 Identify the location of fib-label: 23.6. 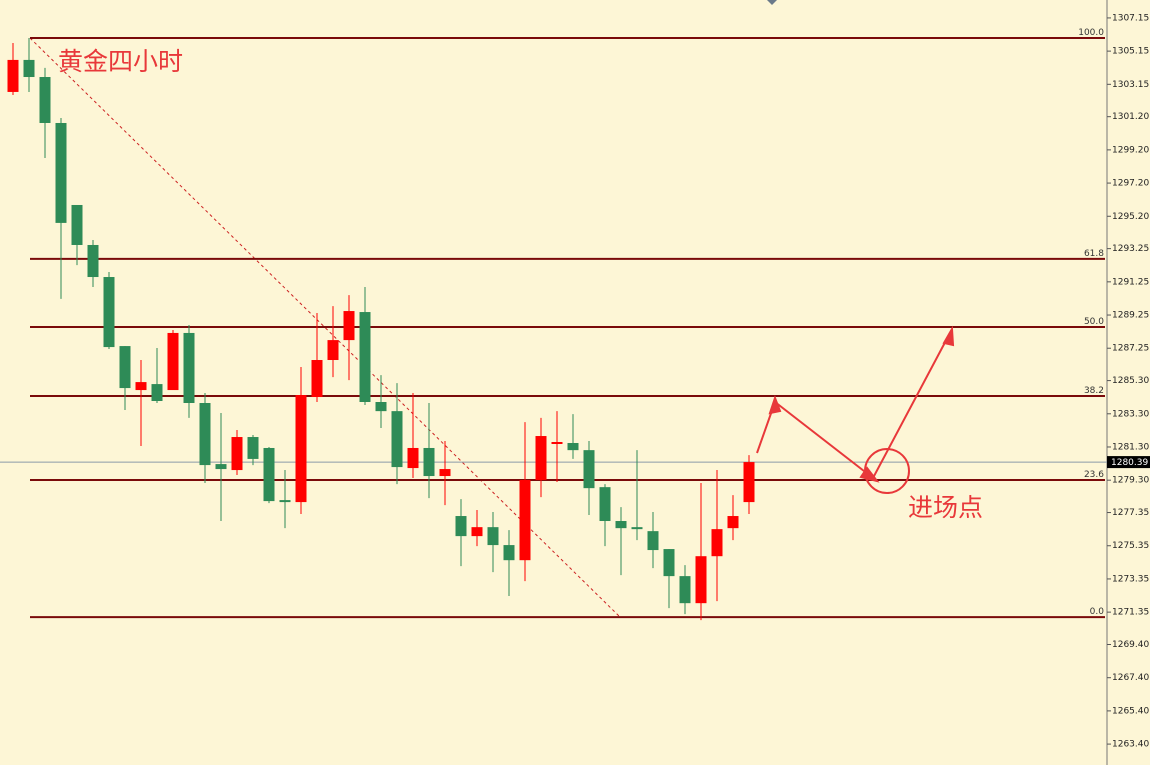
(1094, 475).